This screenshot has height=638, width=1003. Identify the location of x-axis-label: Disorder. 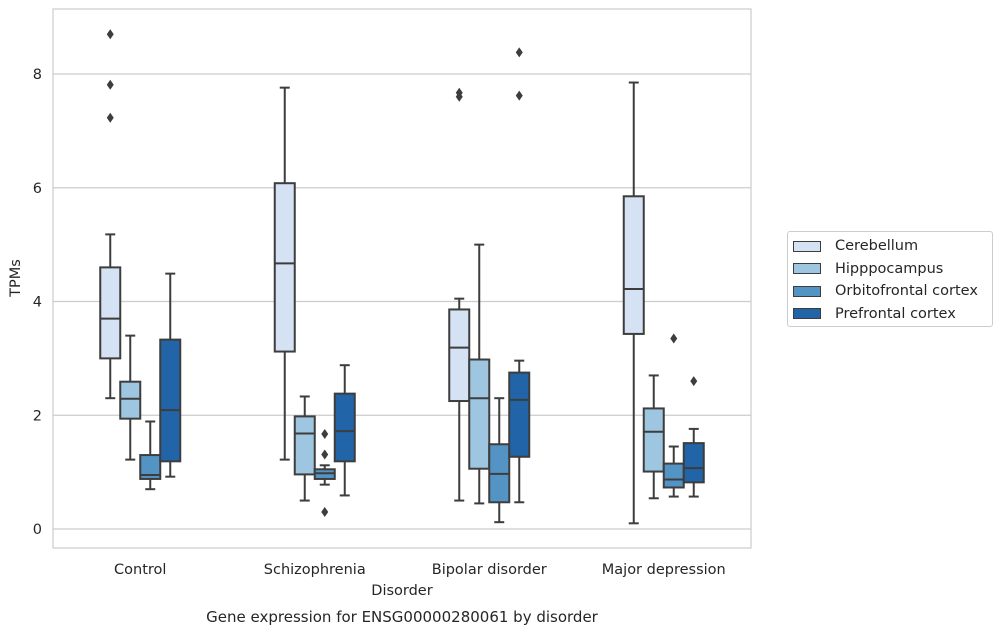
(401, 591).